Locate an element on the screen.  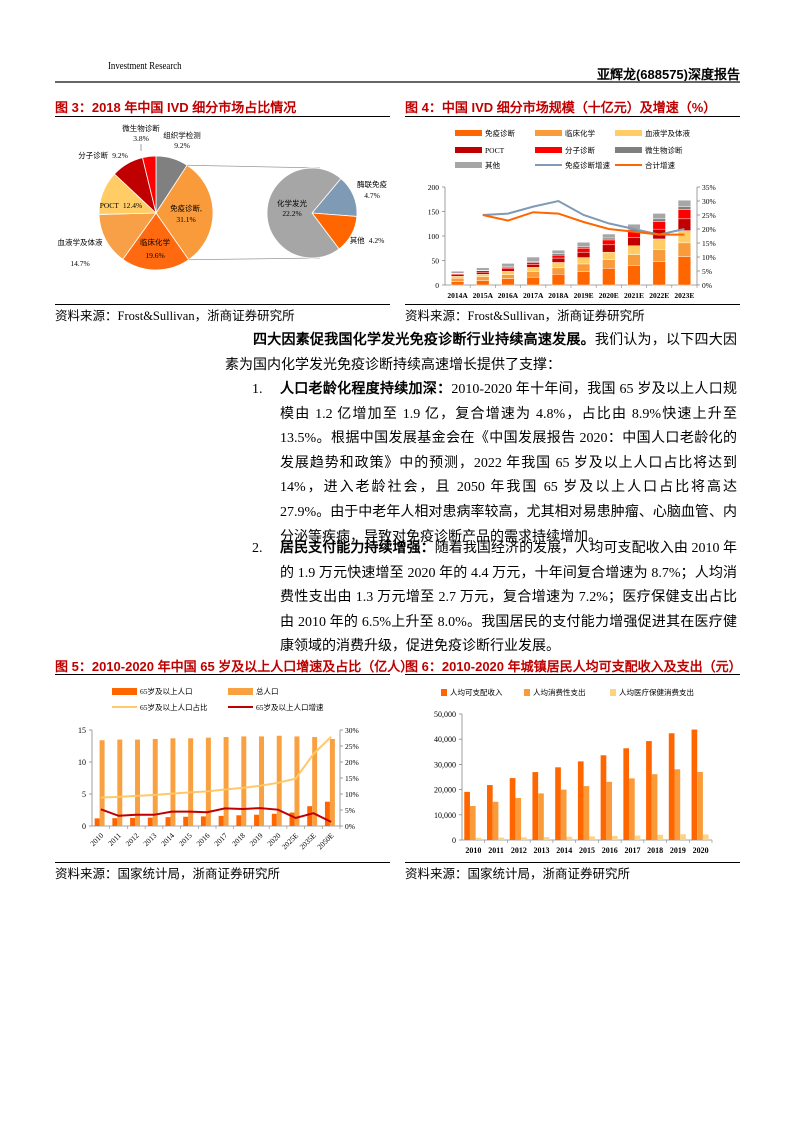
y2-tick-label: 30% is located at coordinates (709, 201).